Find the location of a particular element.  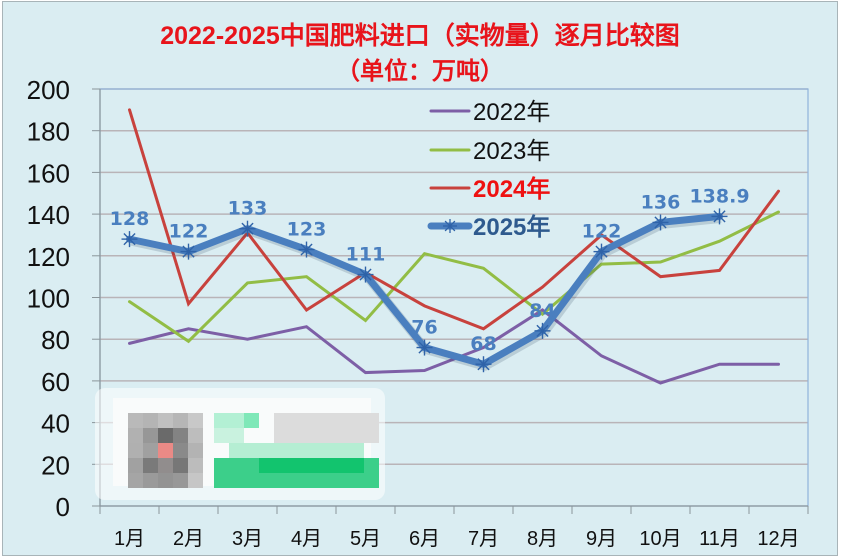

x-tick-label: 5月 is located at coordinates (365, 539).